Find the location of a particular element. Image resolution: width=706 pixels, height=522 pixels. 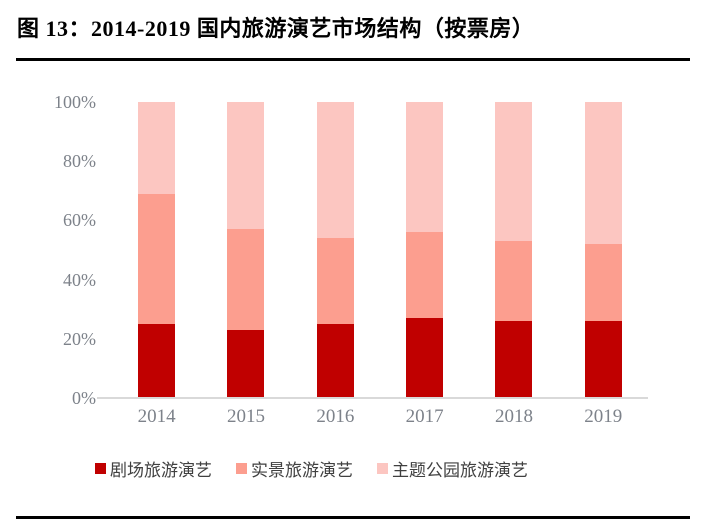

x-tick-label-2016: 2016 is located at coordinates (335, 416).